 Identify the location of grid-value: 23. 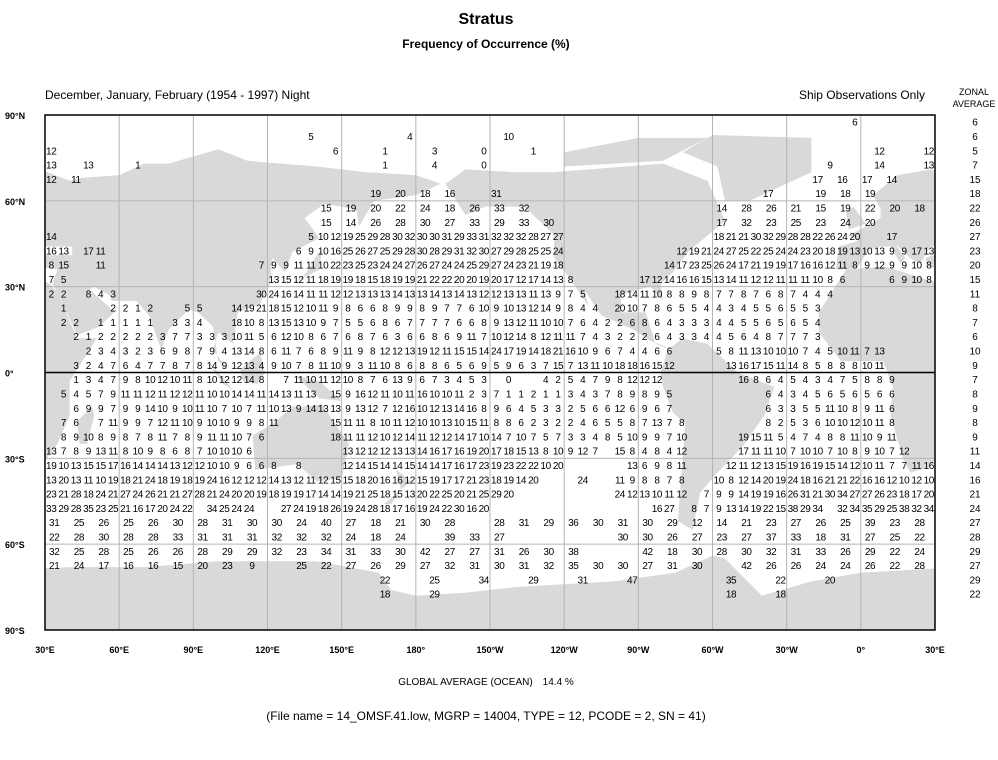
(227, 566).